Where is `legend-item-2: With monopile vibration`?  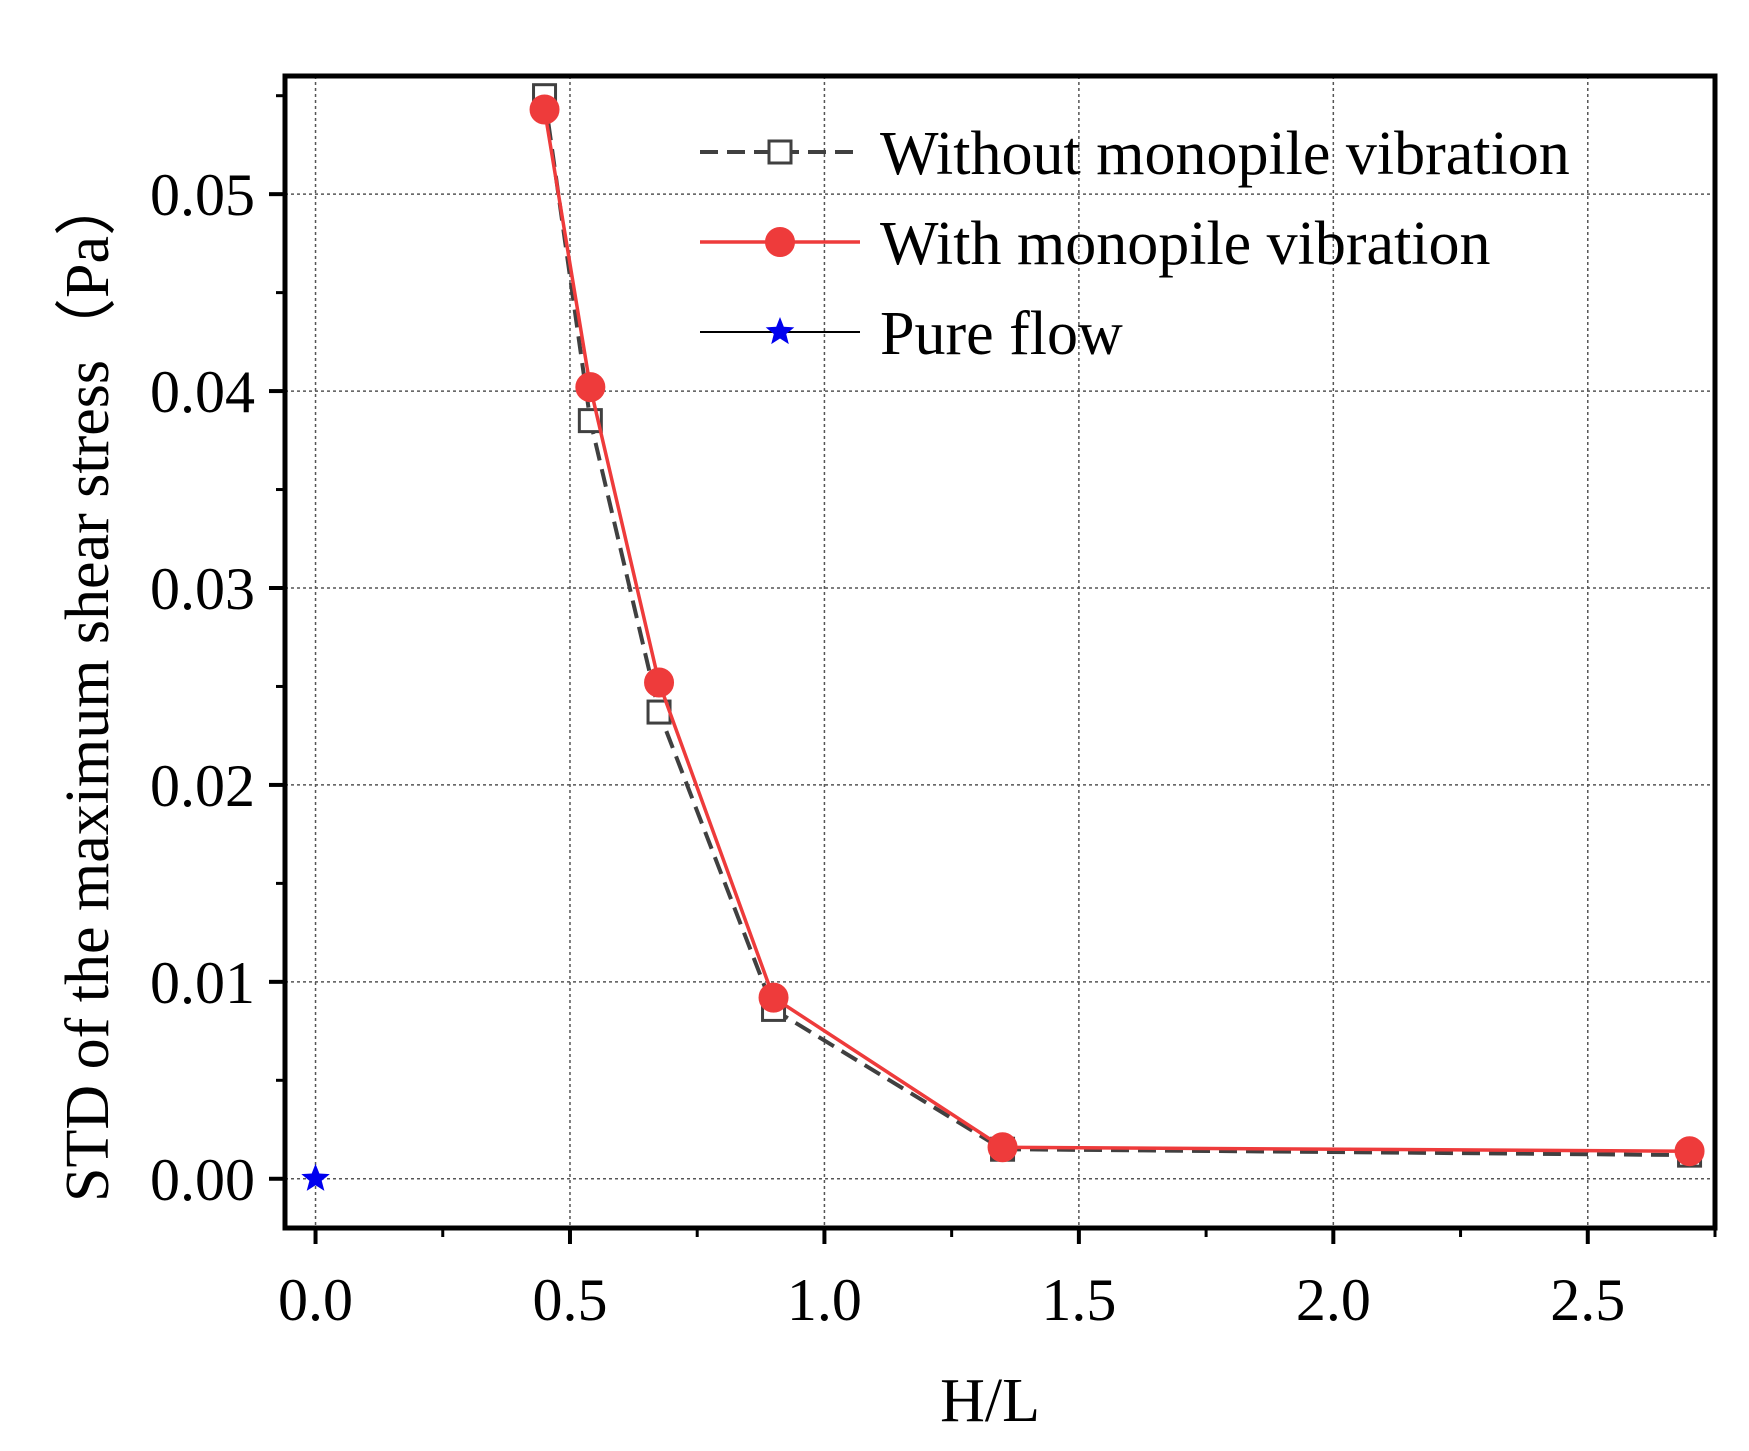 legend-item-2: With monopile vibration is located at coordinates (1095, 244).